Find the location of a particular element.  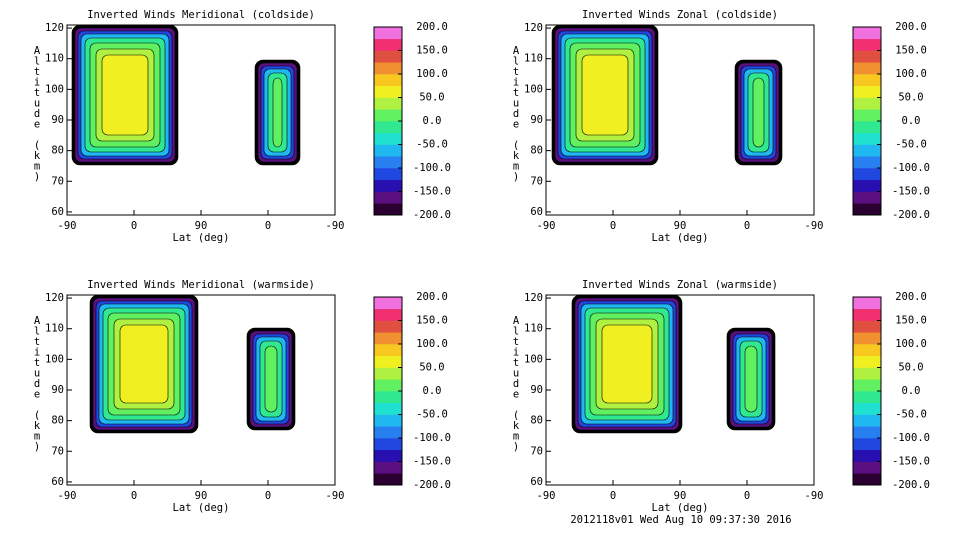

y-tick-label: 70 is located at coordinates (536, 451).